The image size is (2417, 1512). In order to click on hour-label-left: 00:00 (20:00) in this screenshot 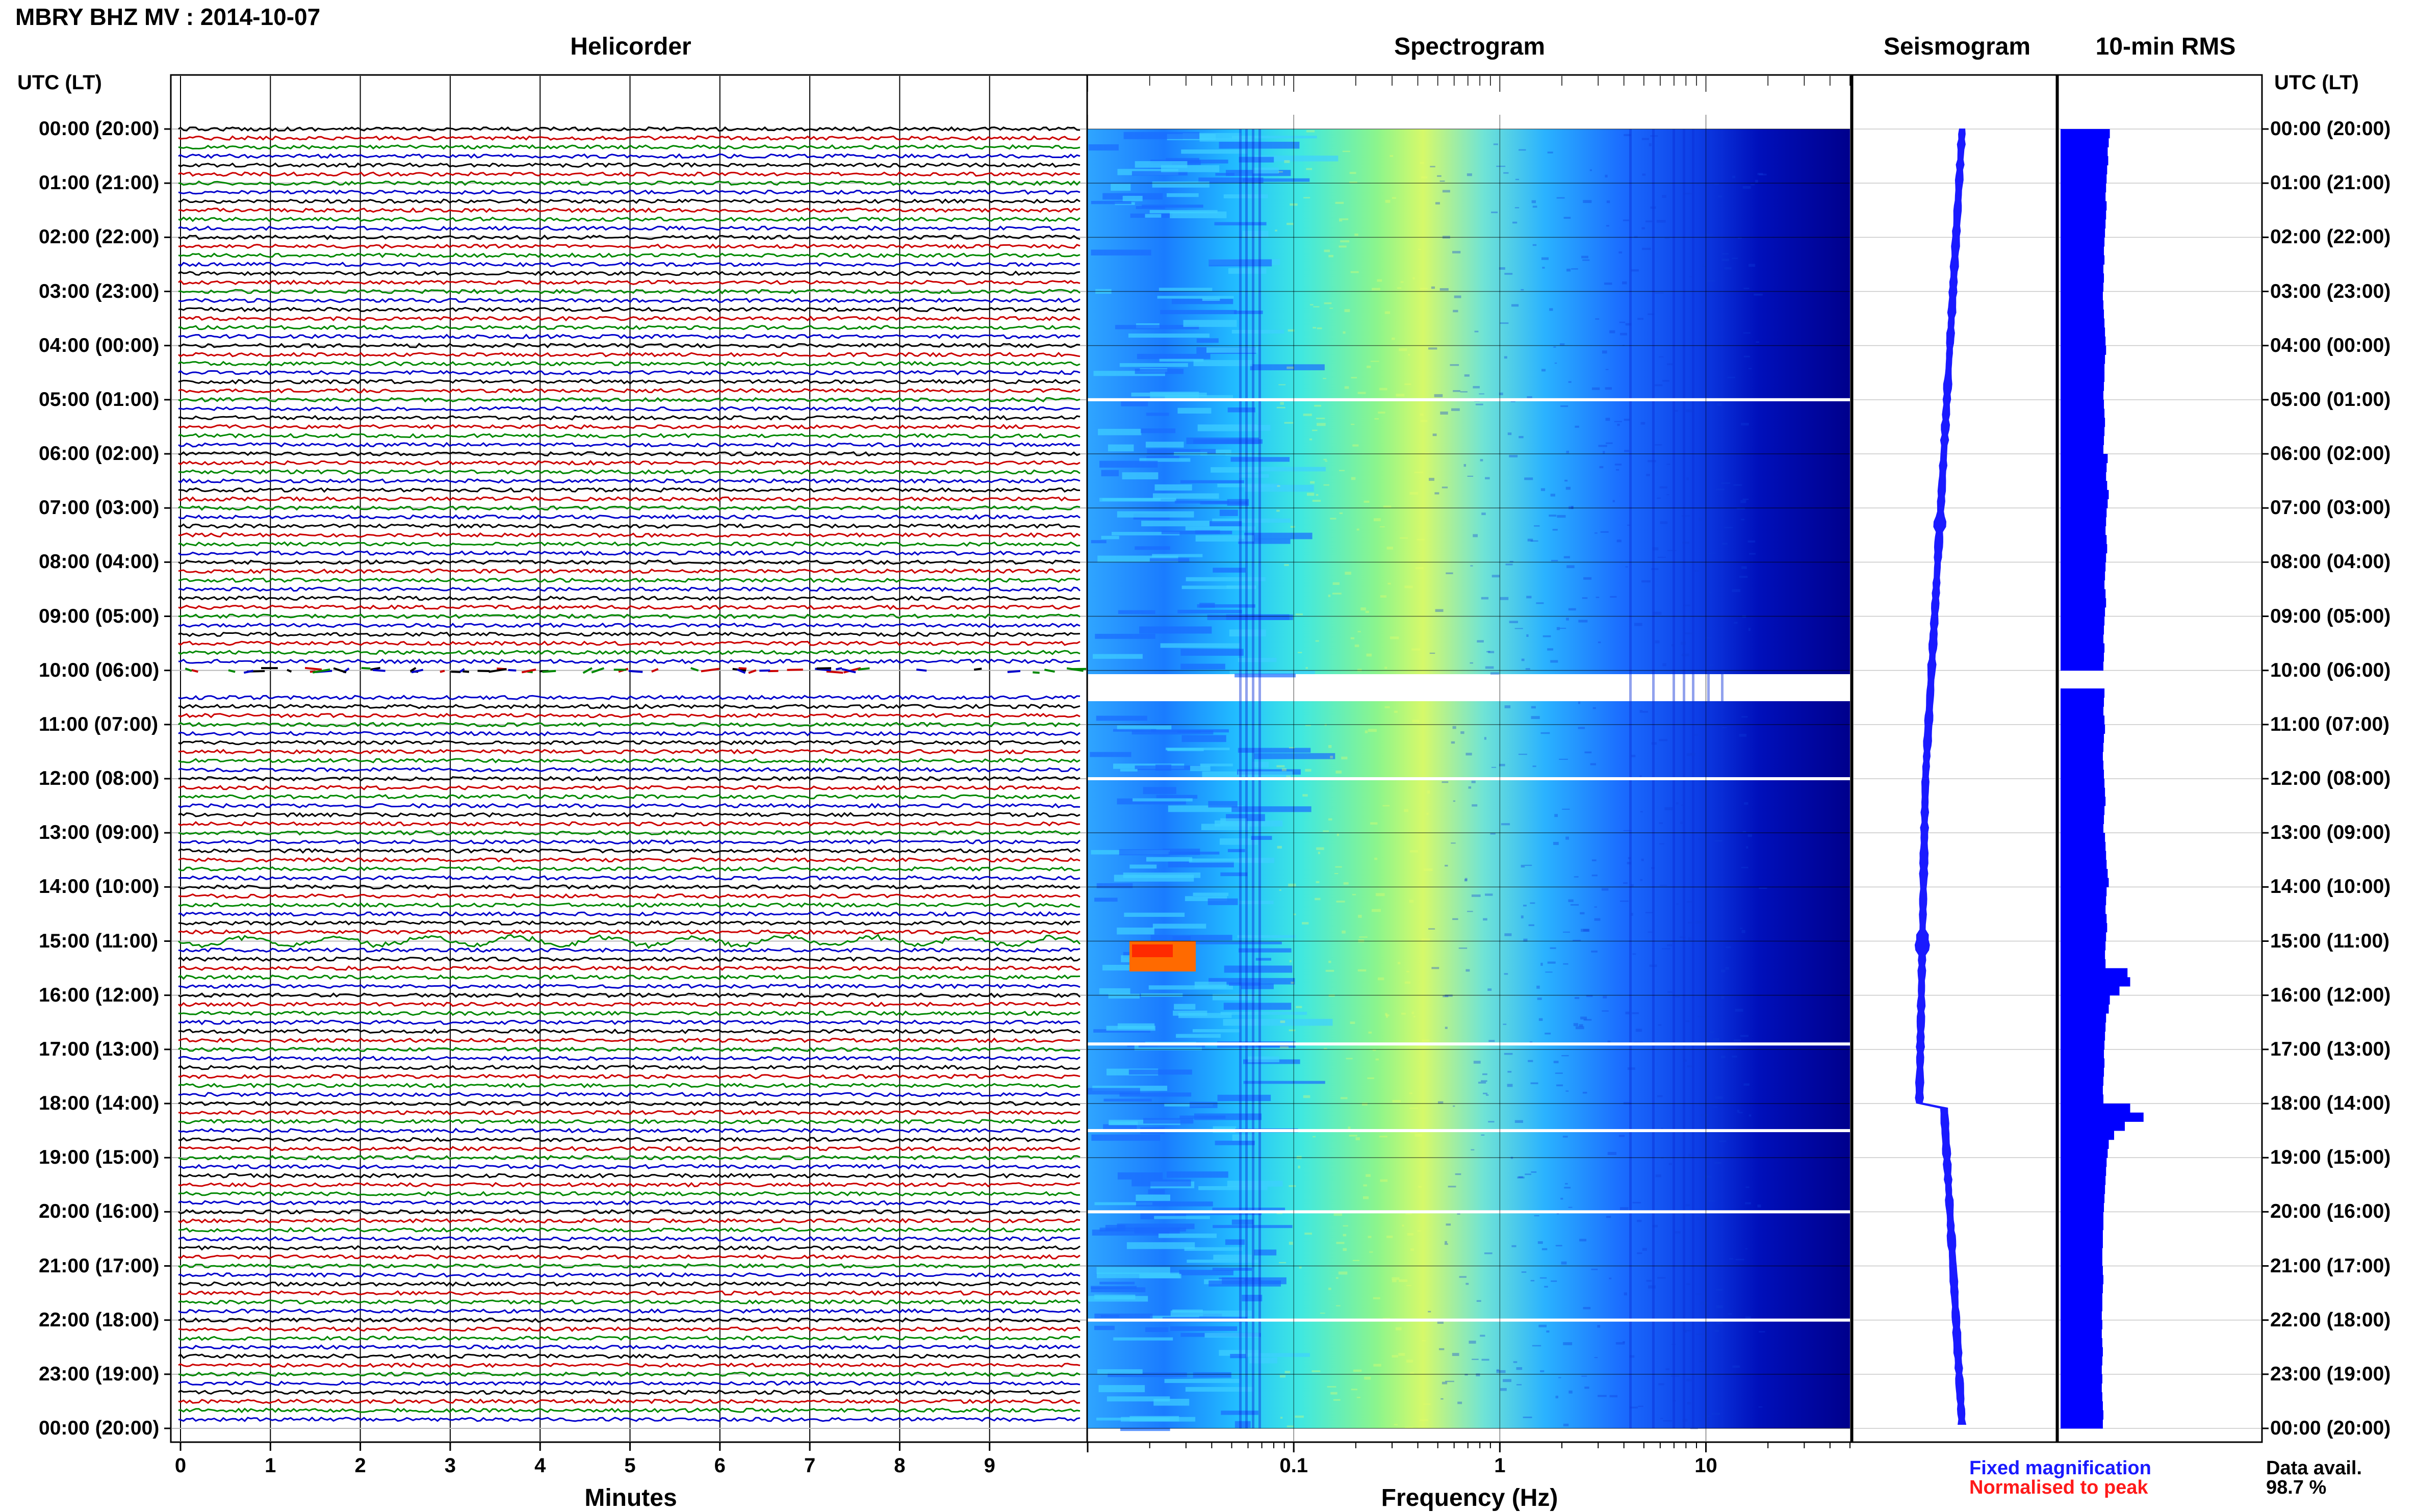, I will do `click(99, 129)`.